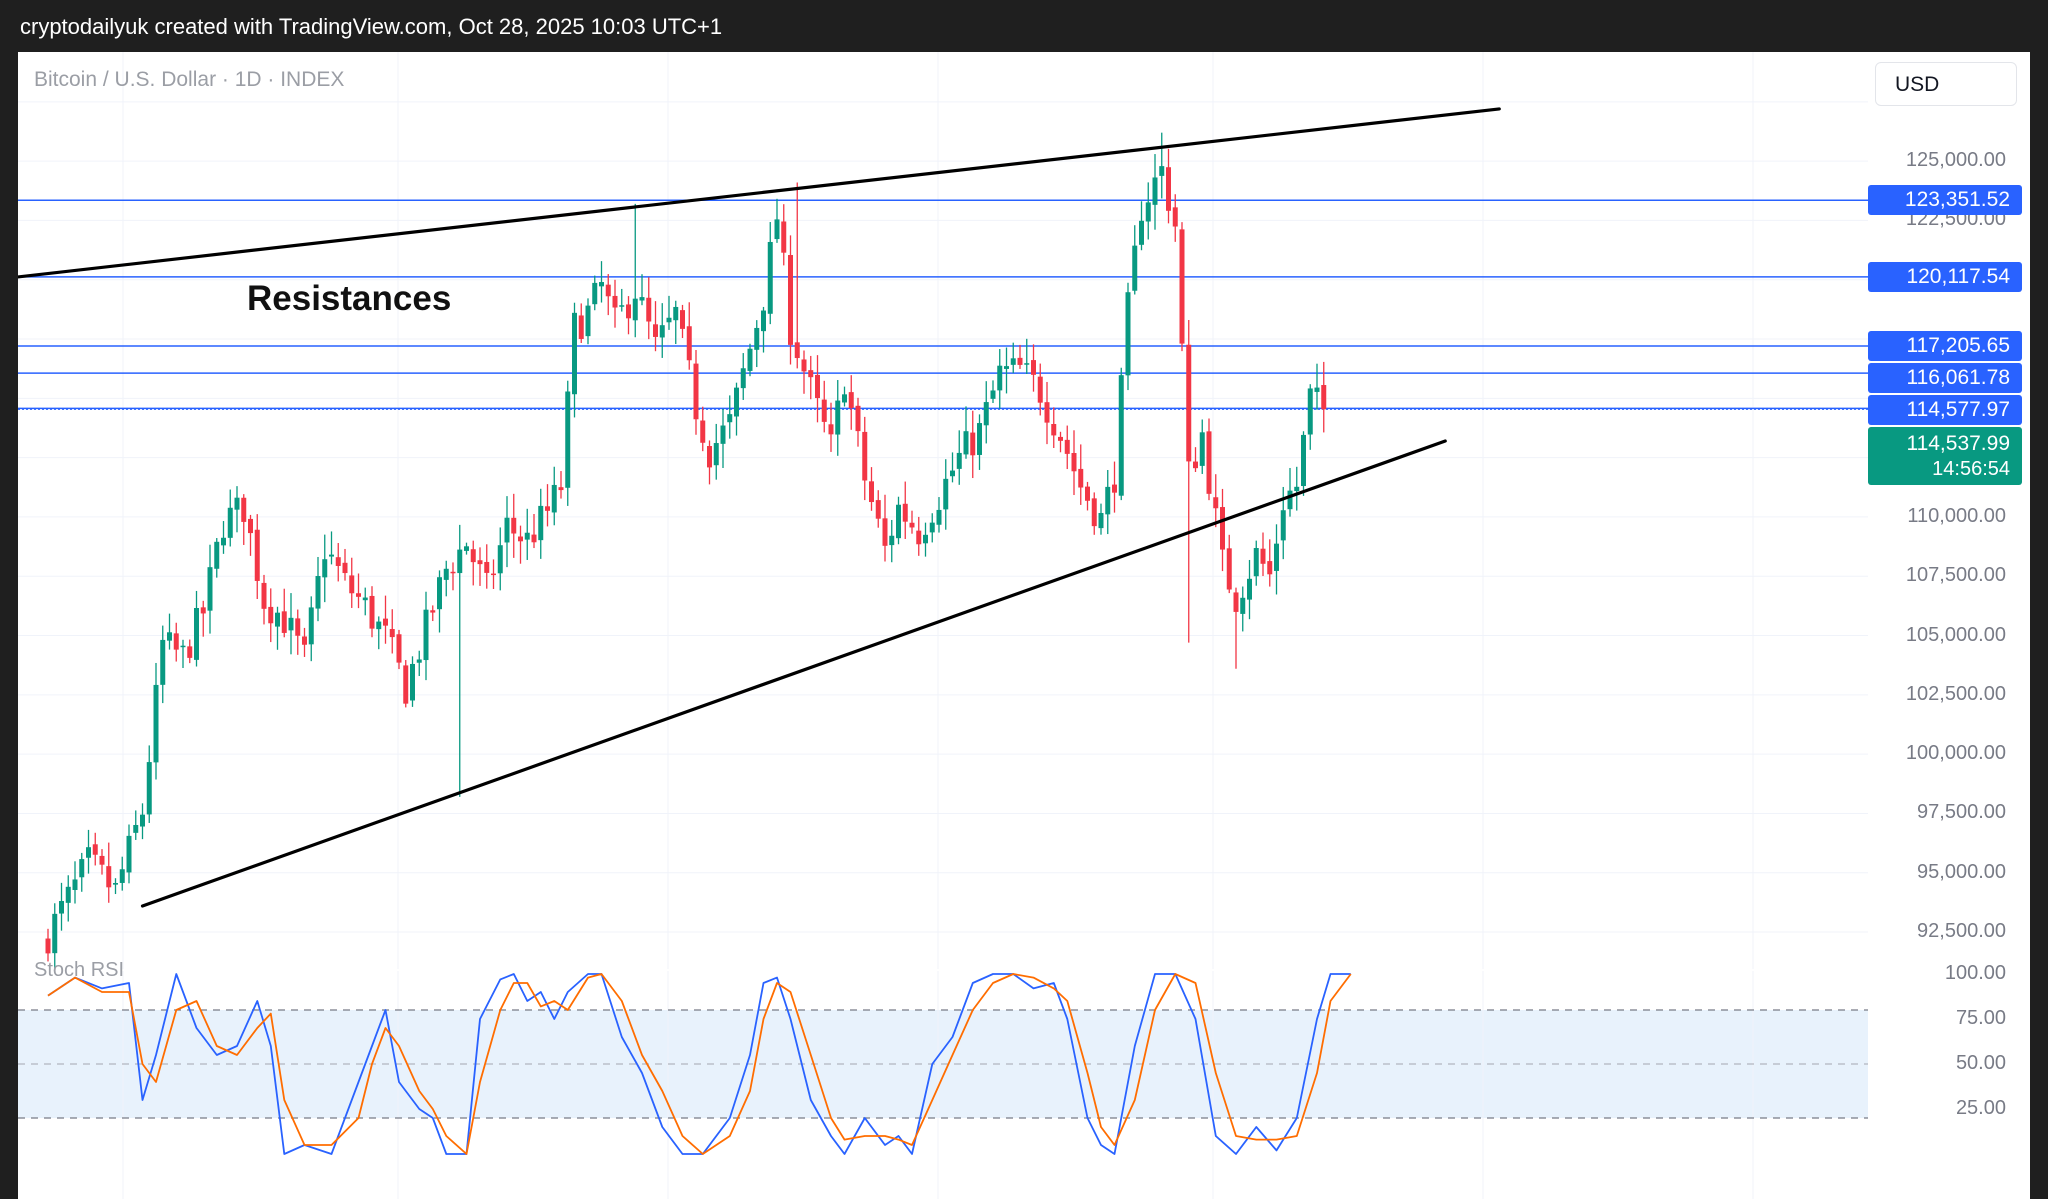 This screenshot has width=2048, height=1199. I want to click on currency-button: USD, so click(1946, 84).